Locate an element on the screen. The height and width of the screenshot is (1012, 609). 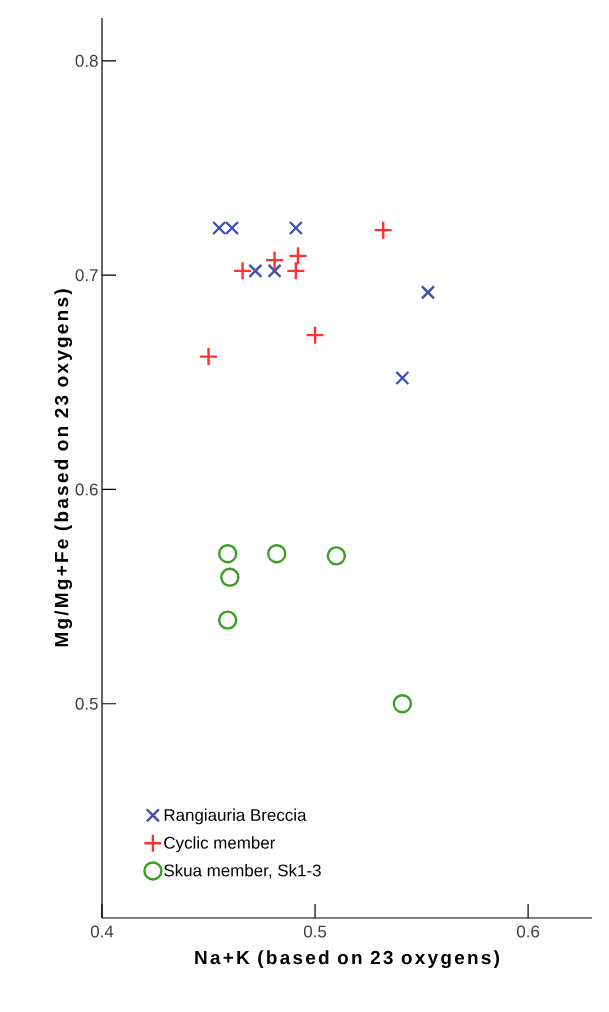
y-tick-label: 0.8 is located at coordinates (86, 60).